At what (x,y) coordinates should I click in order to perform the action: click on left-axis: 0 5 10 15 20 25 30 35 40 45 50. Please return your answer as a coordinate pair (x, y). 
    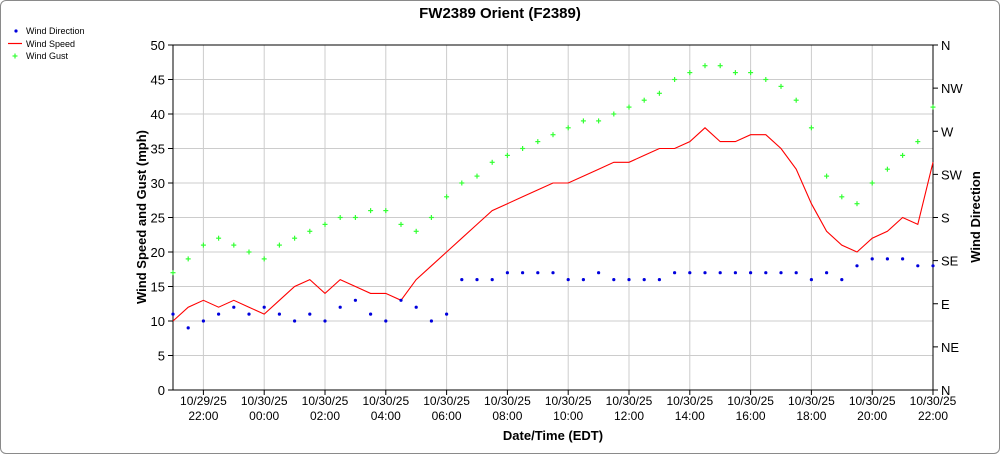
    Looking at the image, I should click on (162, 218).